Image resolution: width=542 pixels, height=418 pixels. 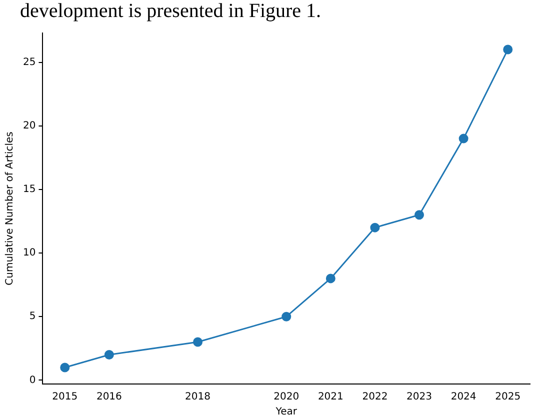 I want to click on x-tick-label: 2018, so click(x=197, y=397).